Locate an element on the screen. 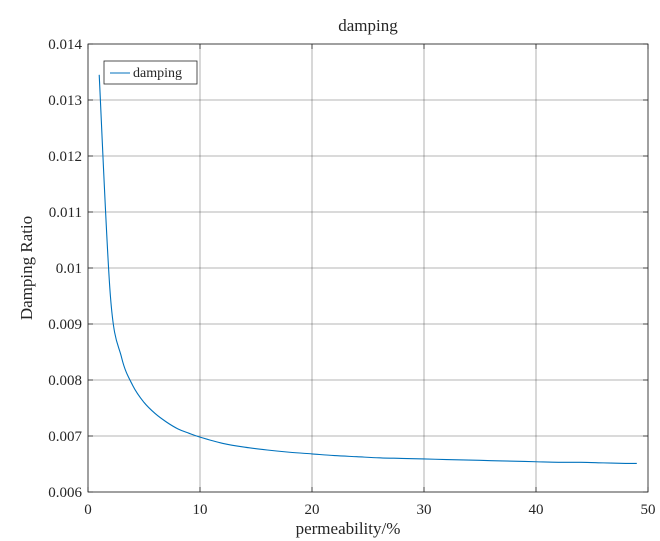  y-tick-label: 0.009 is located at coordinates (65, 325).